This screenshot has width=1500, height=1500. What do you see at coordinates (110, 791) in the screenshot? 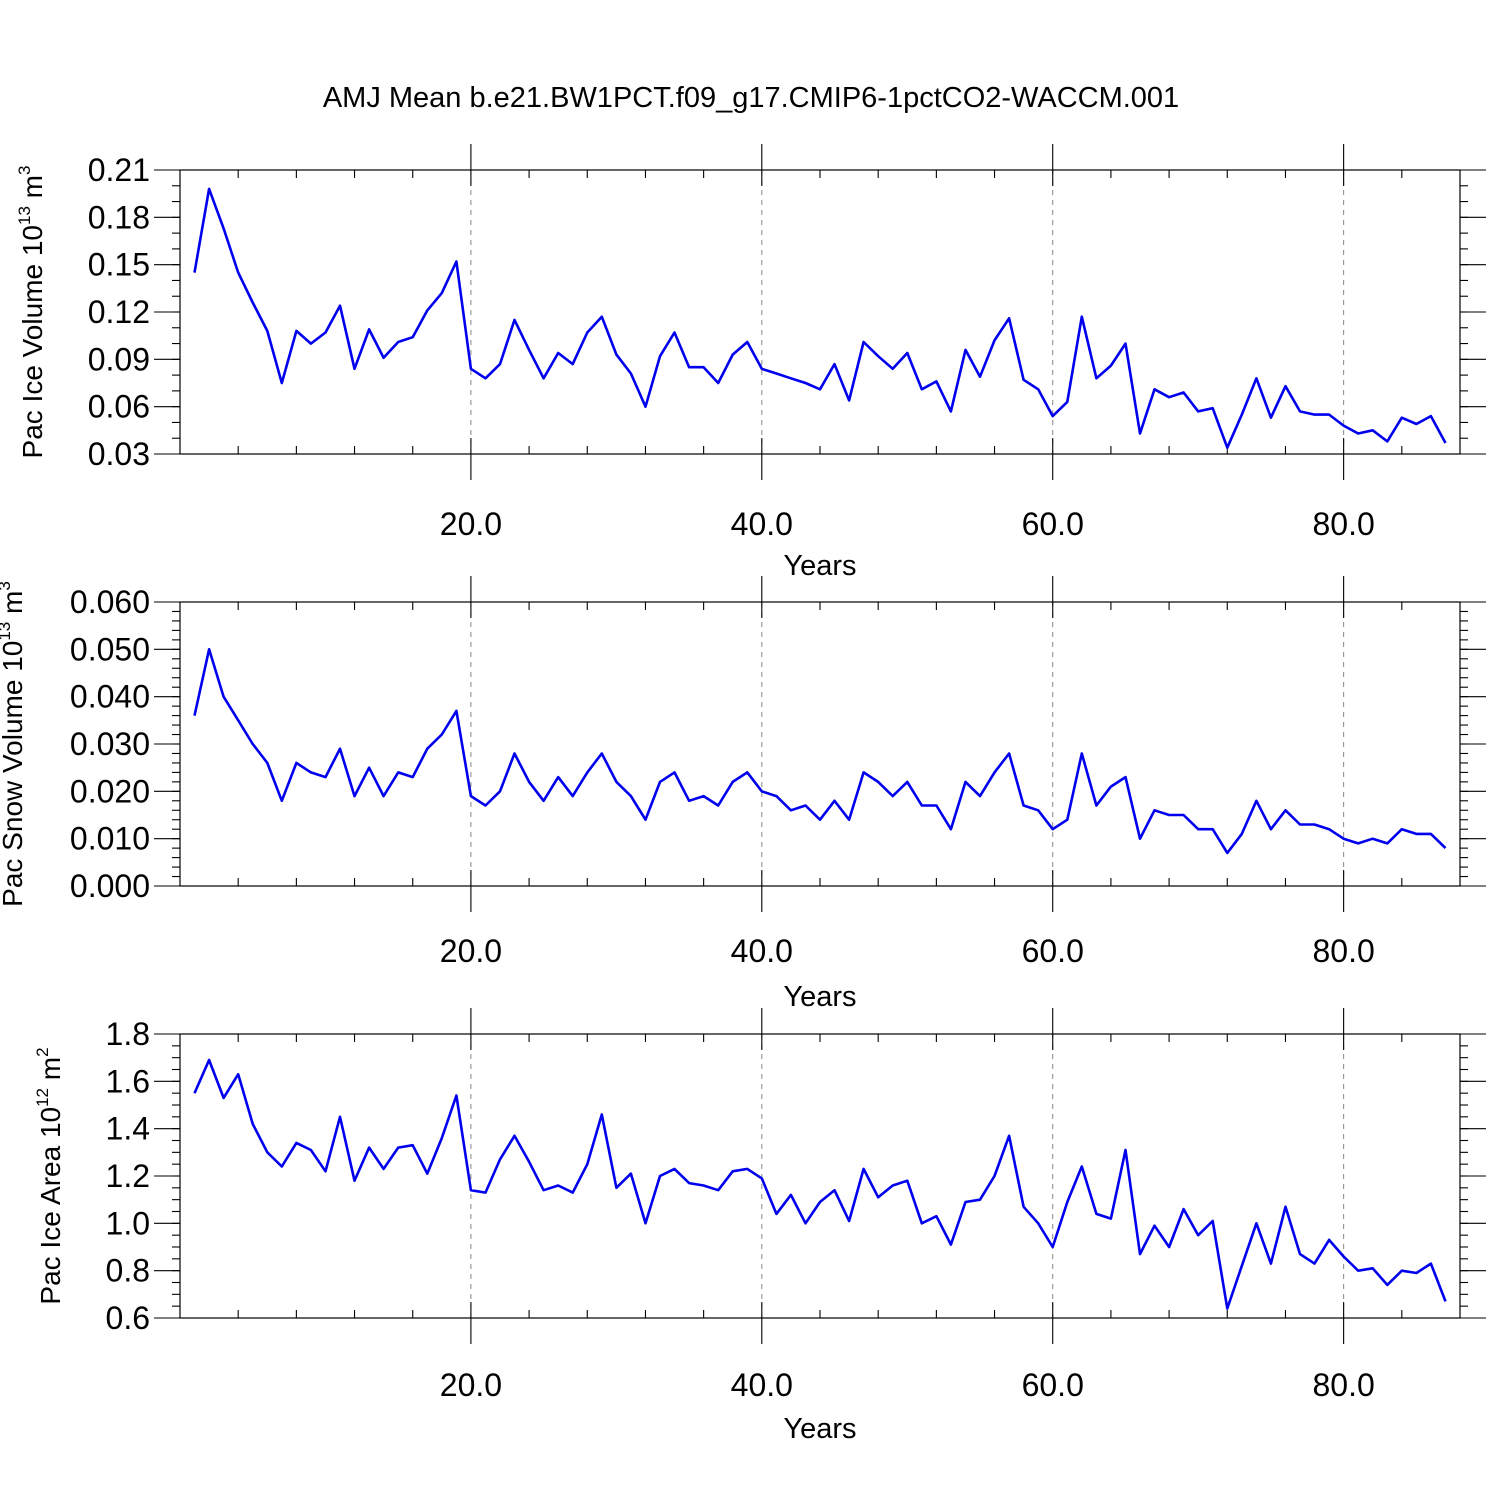
I see `panel-snow-volume-y-tick-label-2: 0.020` at bounding box center [110, 791].